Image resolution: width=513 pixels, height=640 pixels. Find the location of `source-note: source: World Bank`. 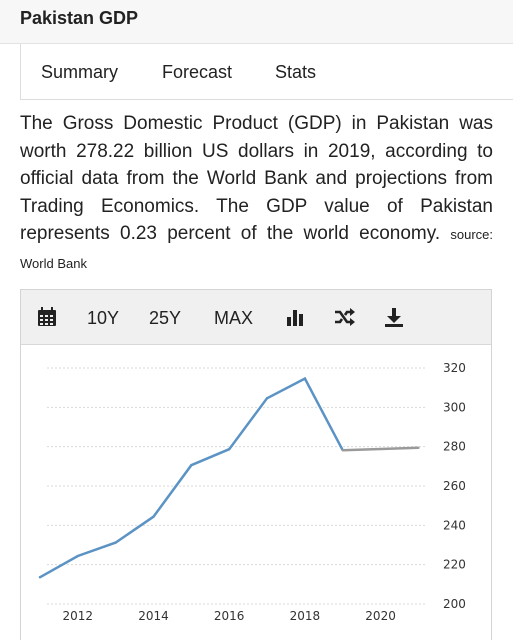

source-note: source: World Bank is located at coordinates (256, 249).